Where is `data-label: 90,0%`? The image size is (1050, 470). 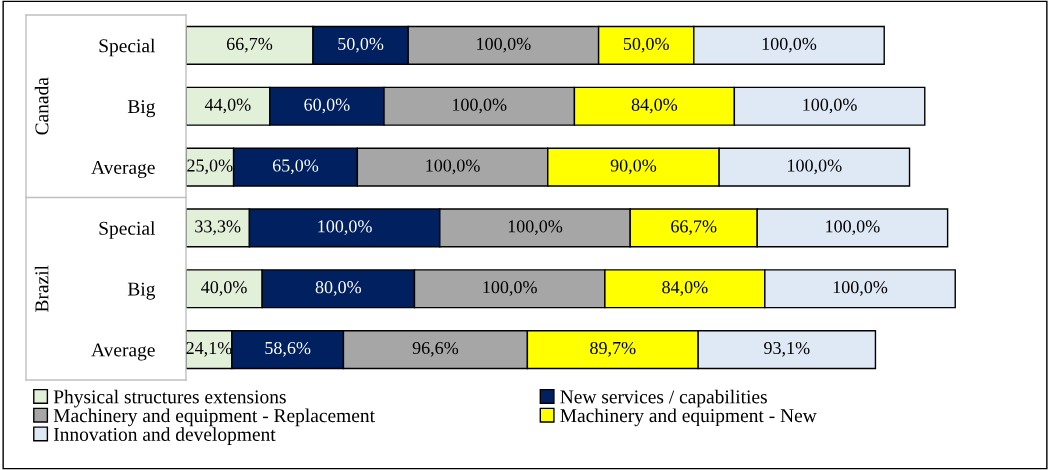 data-label: 90,0% is located at coordinates (633, 167).